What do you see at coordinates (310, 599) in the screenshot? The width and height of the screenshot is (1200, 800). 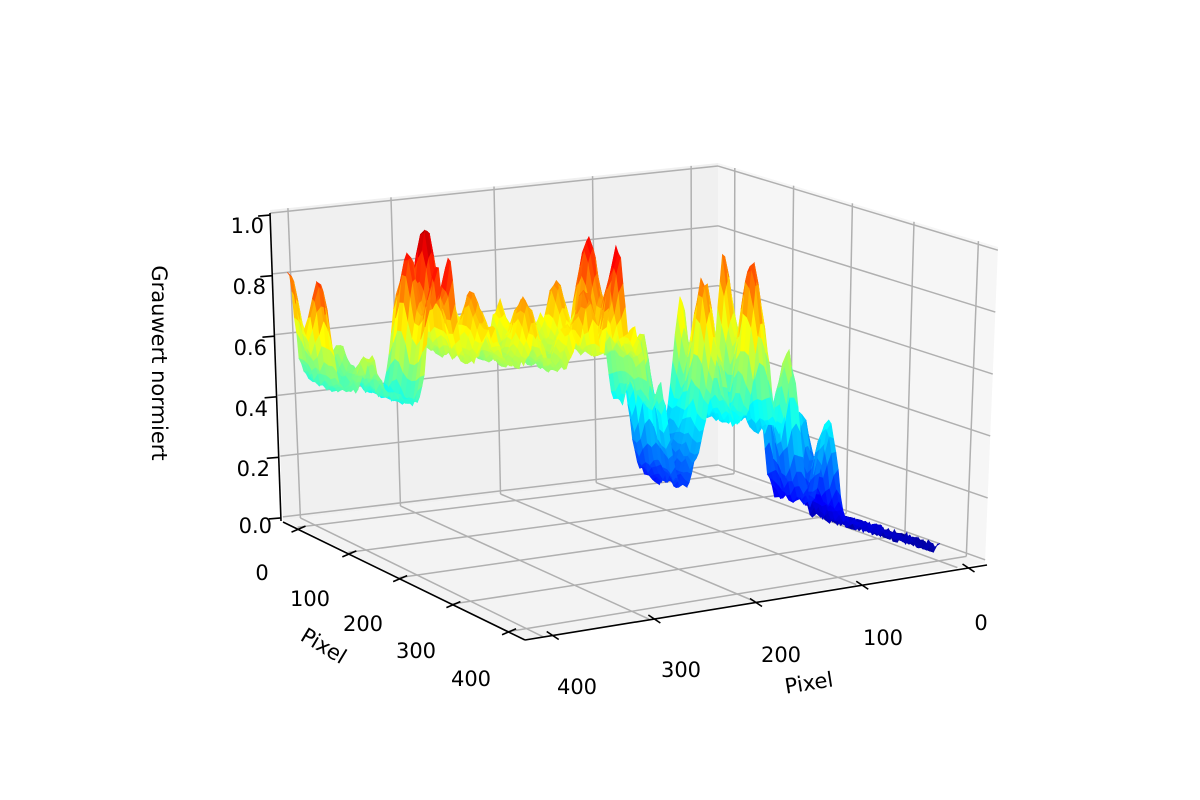 I see `x-tick-label: 100` at bounding box center [310, 599].